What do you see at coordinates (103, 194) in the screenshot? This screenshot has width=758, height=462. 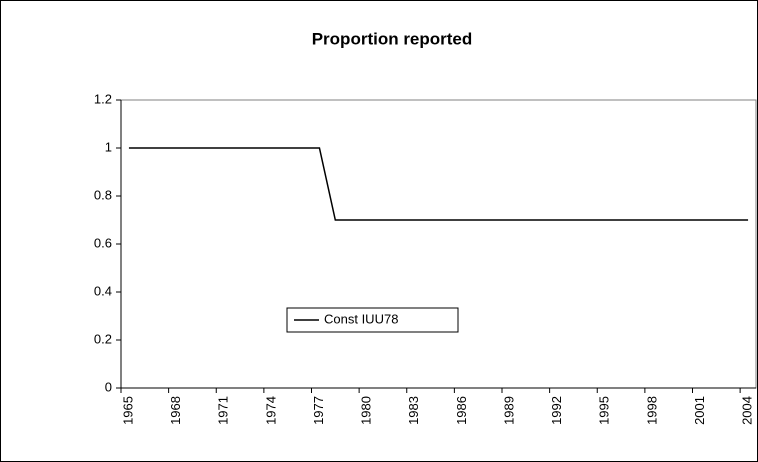 I see `y-tick-label: 0.8` at bounding box center [103, 194].